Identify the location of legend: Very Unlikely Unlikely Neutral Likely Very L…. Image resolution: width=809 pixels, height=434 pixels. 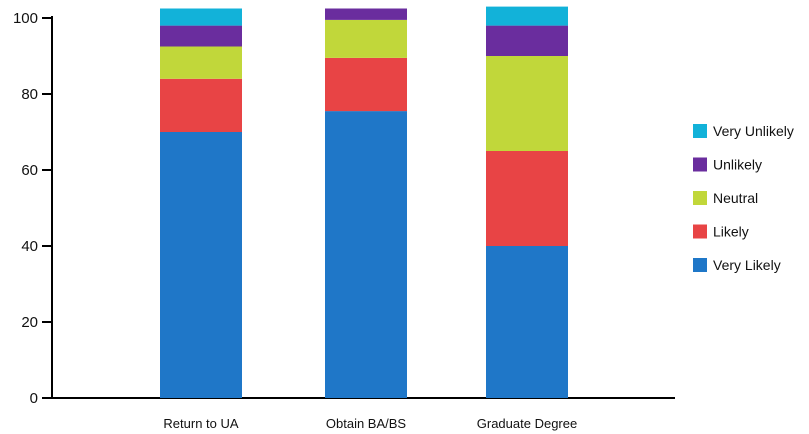
(743, 198).